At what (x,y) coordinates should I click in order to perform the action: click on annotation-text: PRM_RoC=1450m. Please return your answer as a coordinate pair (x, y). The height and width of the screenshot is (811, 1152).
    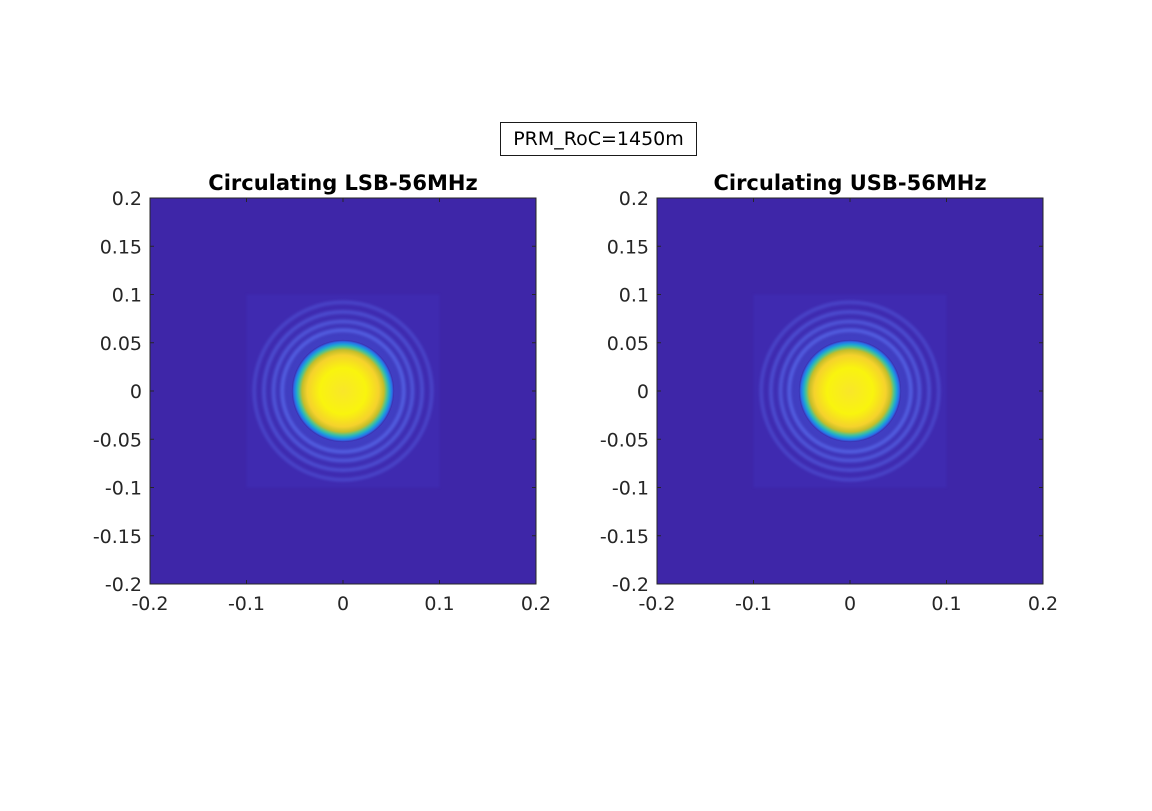
    Looking at the image, I should click on (598, 139).